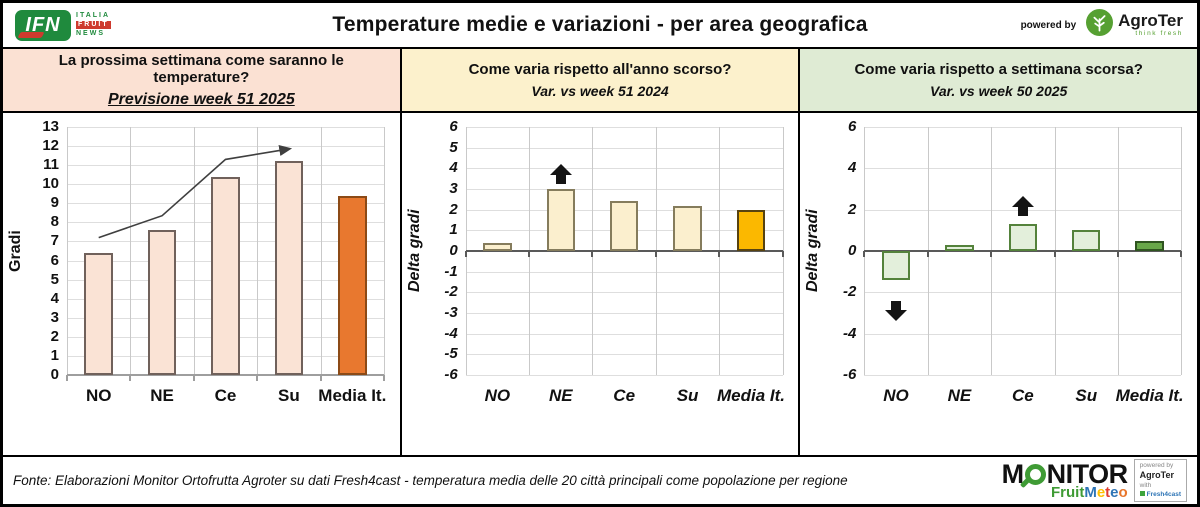 This screenshot has height=507, width=1200. I want to click on meteo-letter: t, so click(1108, 492).